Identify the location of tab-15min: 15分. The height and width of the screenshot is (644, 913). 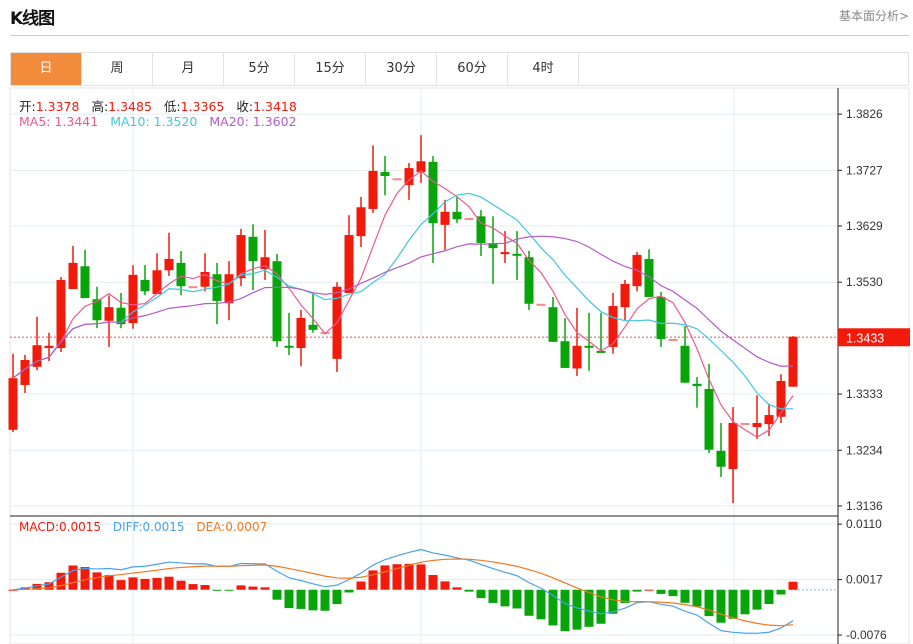
(330, 69).